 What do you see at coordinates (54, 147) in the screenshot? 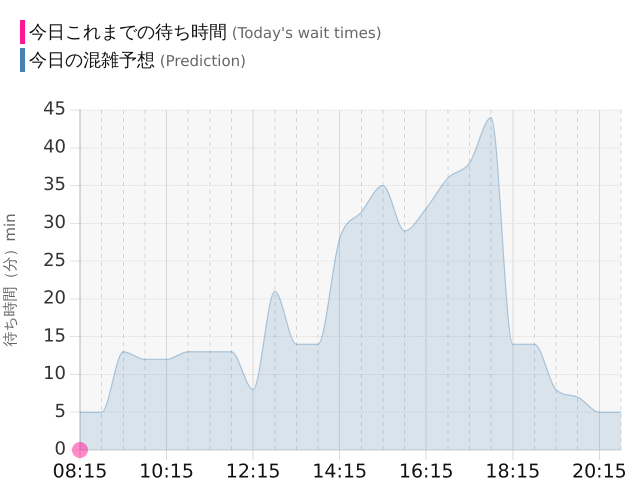
I see `y-tick-label: 40` at bounding box center [54, 147].